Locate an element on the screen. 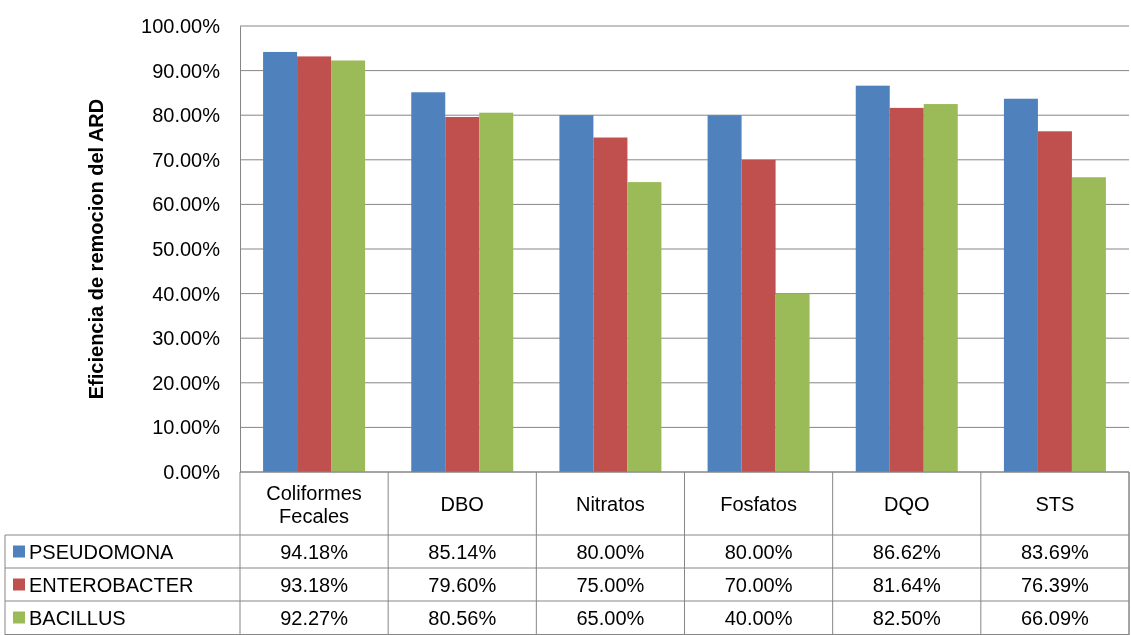 The width and height of the screenshot is (1131, 635). legend-label: ENTEROBACTER is located at coordinates (111, 584).